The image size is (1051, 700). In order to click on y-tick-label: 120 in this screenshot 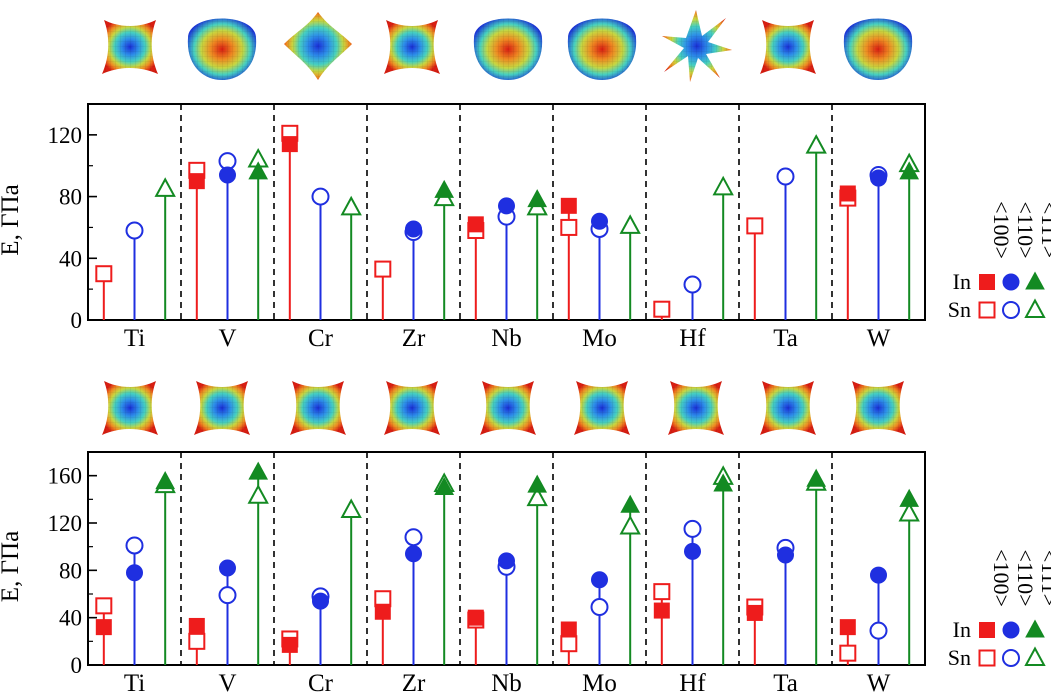, I will do `click(65, 135)`.